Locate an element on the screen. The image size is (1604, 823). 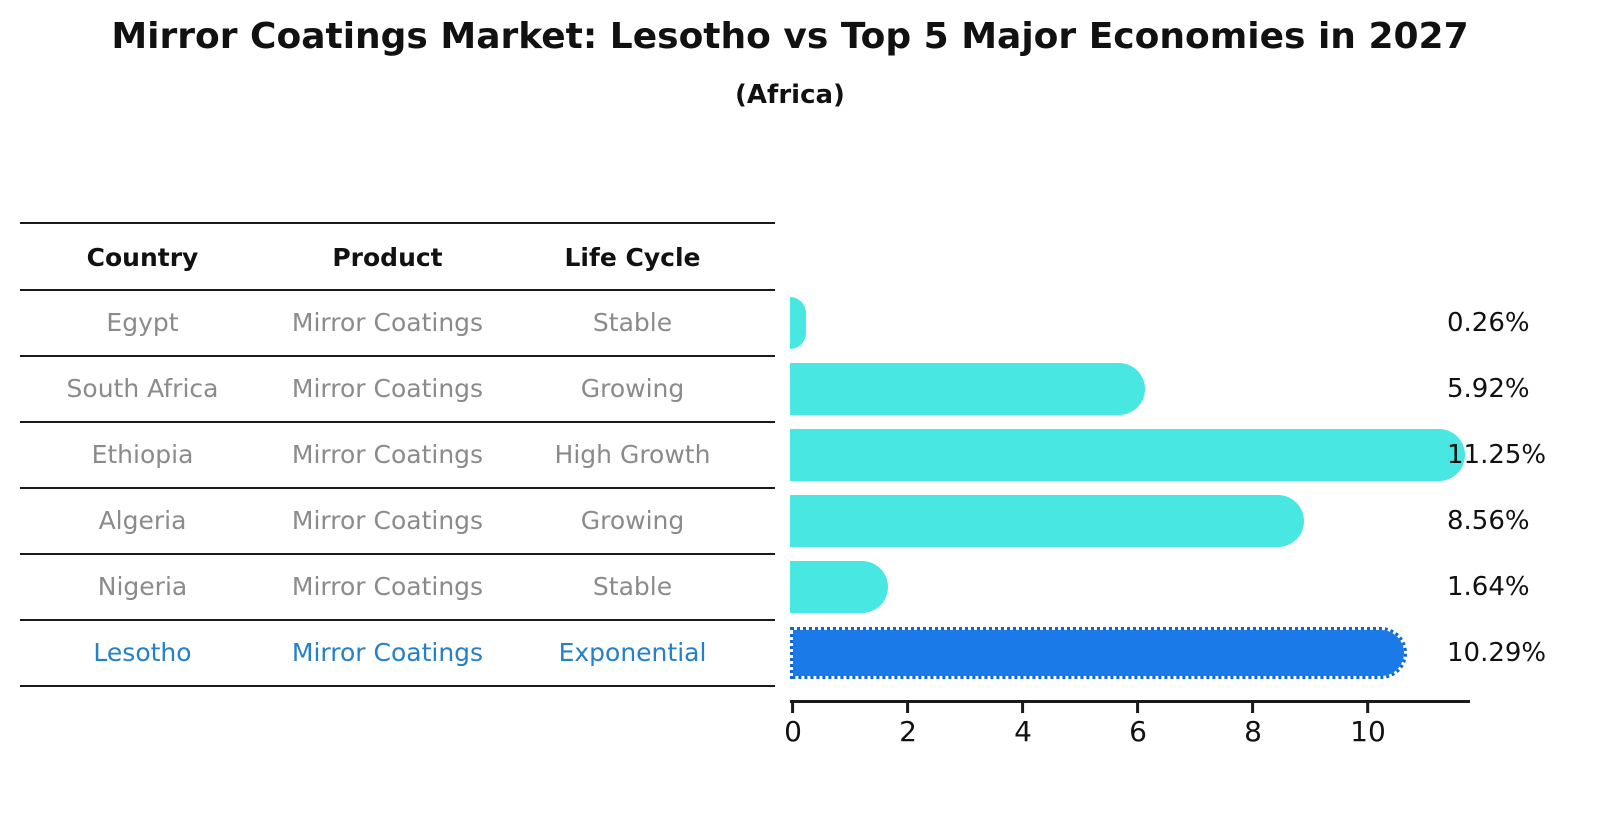
table-header-row: Country Product Life Cycle is located at coordinates (397, 257).